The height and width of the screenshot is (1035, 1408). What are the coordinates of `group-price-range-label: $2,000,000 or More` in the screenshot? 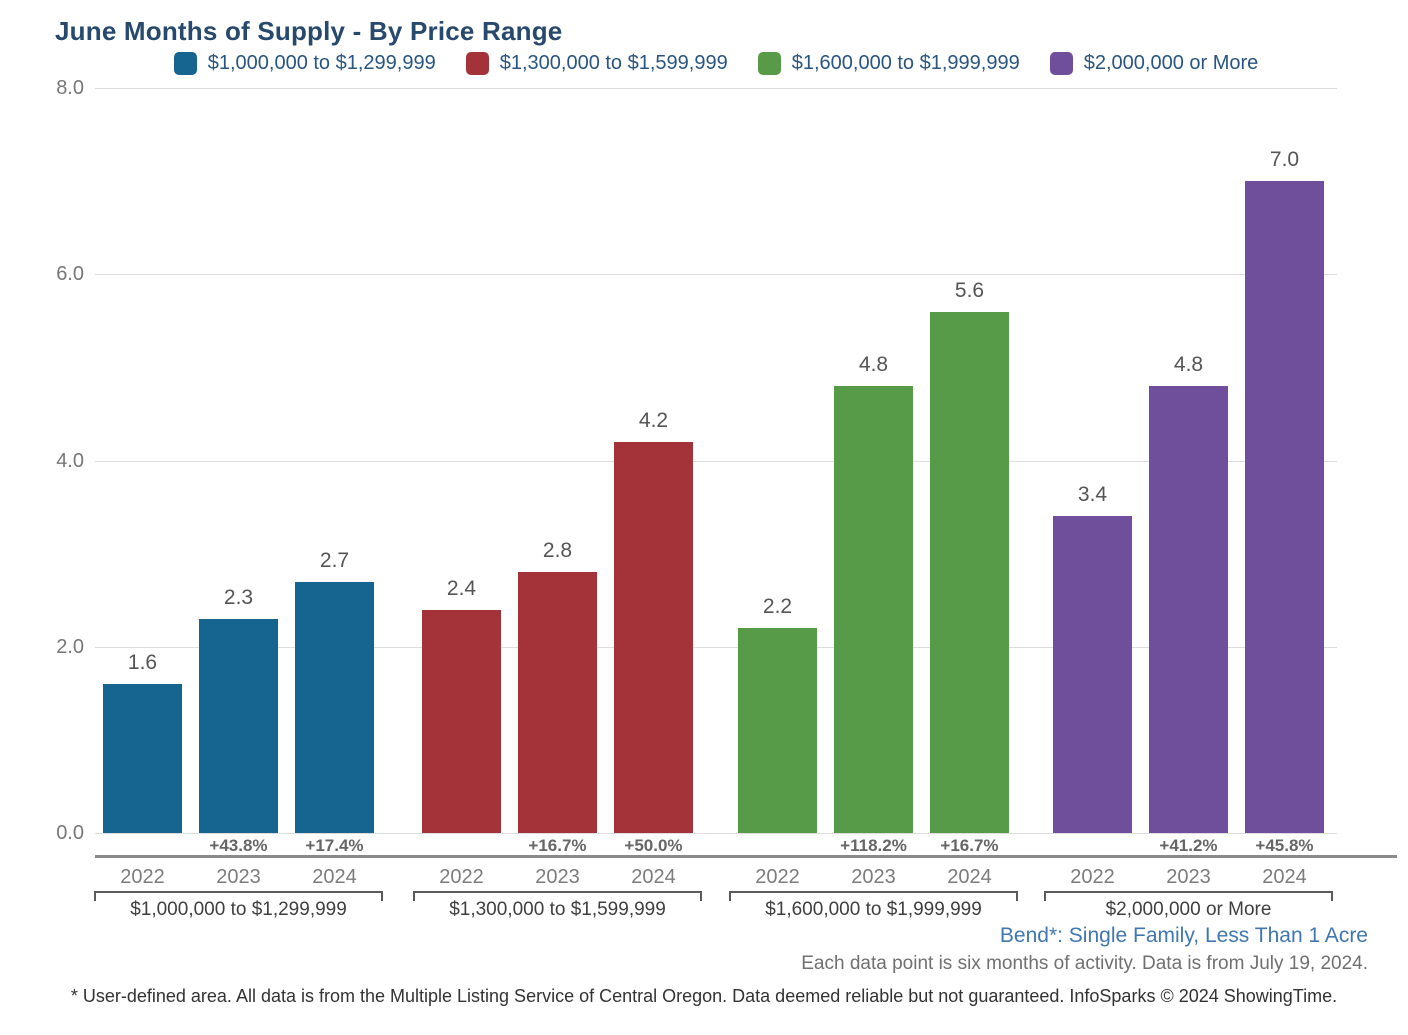 It's located at (1188, 909).